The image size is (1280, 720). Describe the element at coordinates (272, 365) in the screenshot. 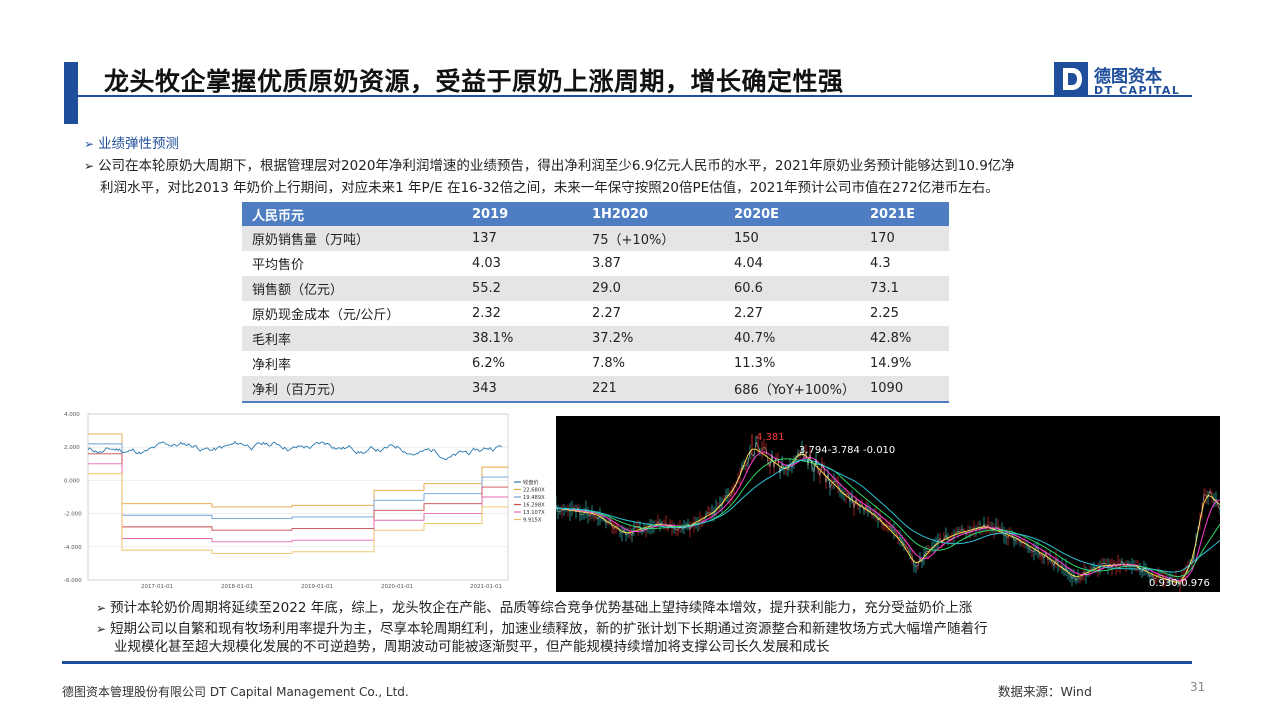

I see `table-cell: 净利率` at that location.